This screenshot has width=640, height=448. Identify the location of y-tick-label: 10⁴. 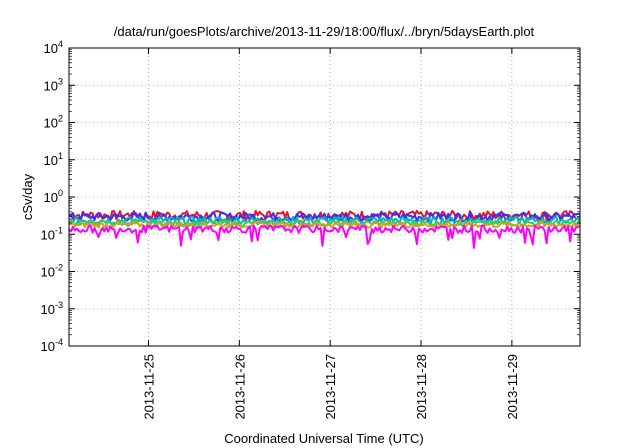
(53, 47).